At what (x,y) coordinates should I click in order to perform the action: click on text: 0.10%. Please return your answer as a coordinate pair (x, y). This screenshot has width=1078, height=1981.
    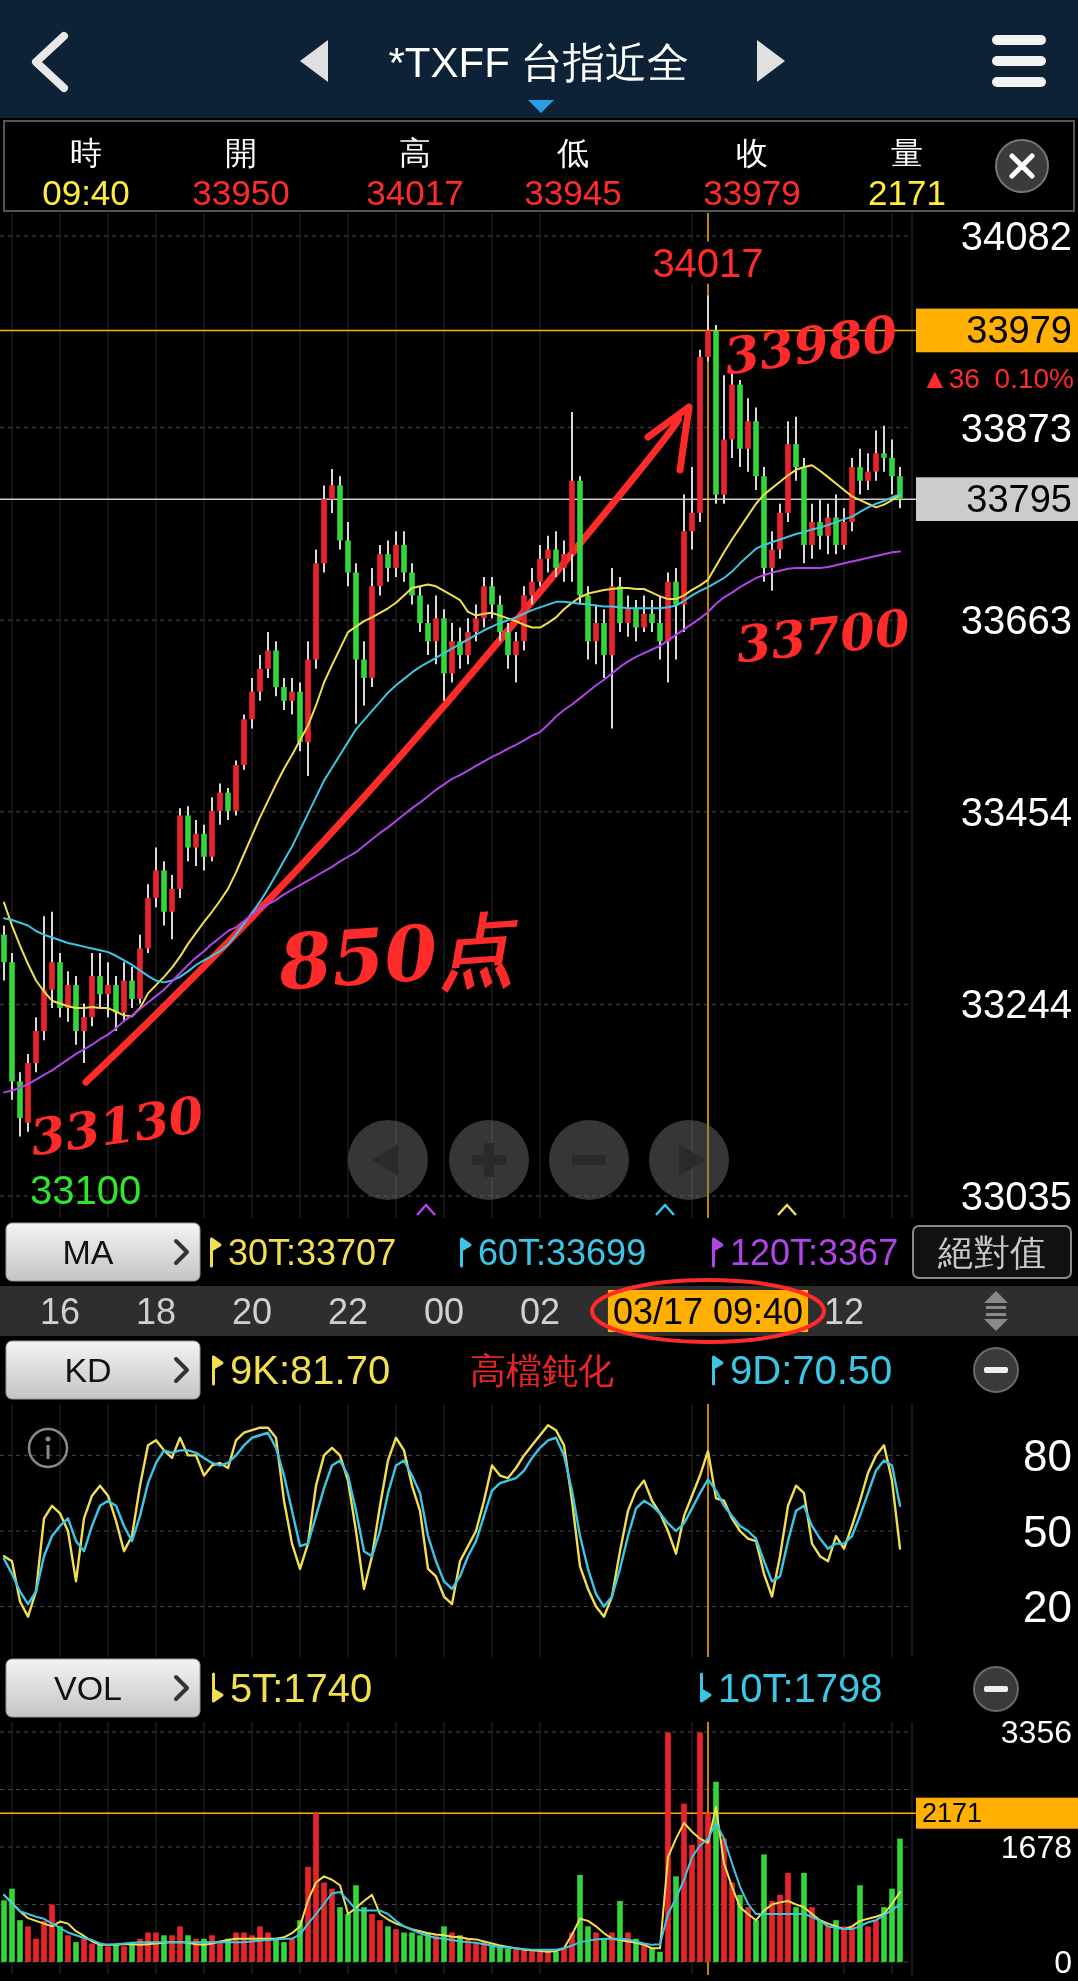
    Looking at the image, I should click on (1034, 378).